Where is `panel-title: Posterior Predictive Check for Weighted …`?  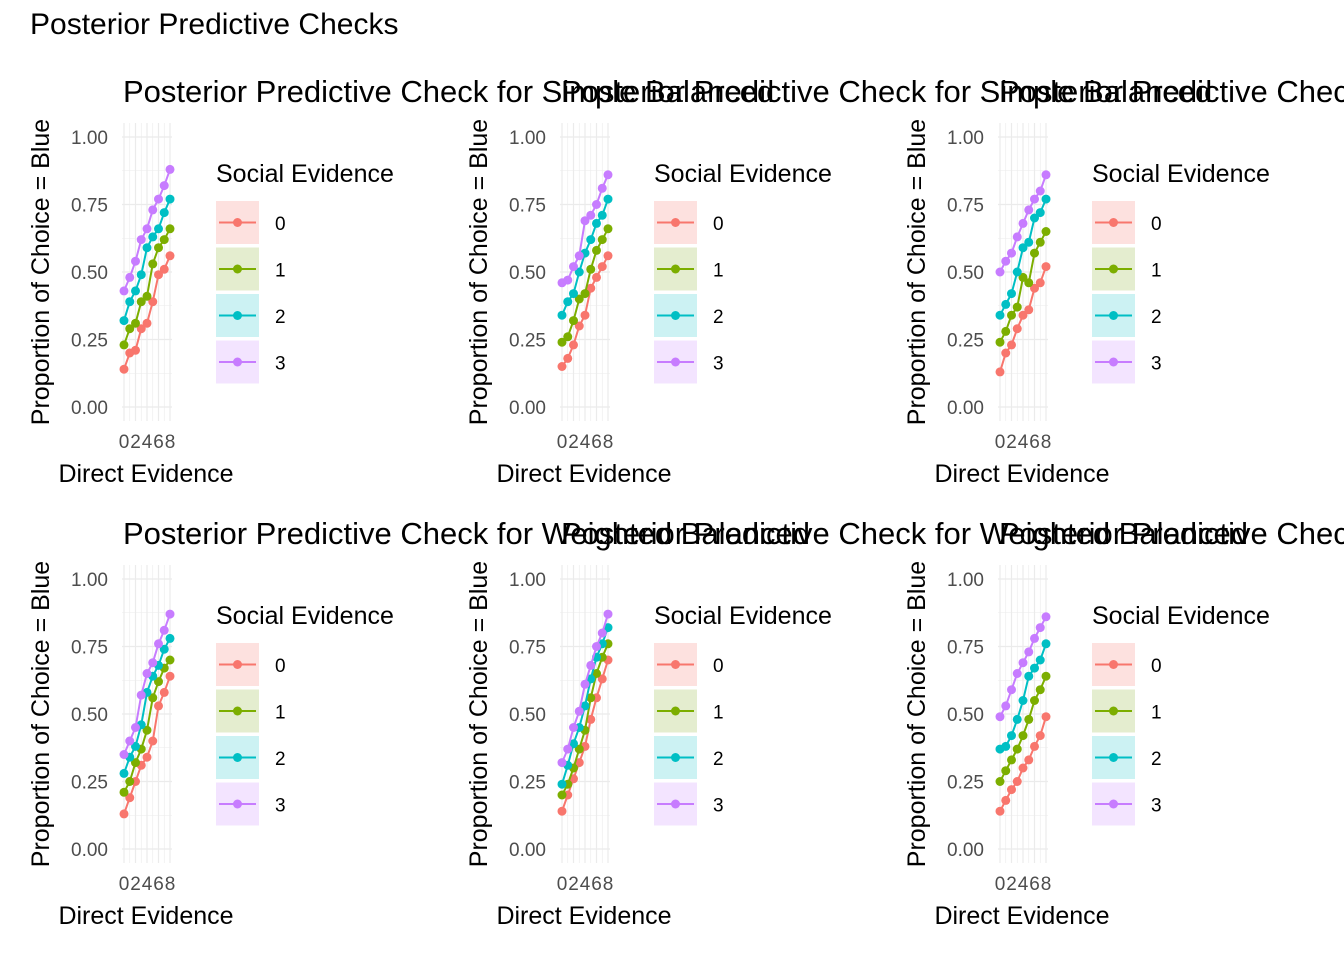 panel-title: Posterior Predictive Check for Weighted … is located at coordinates (1171, 533).